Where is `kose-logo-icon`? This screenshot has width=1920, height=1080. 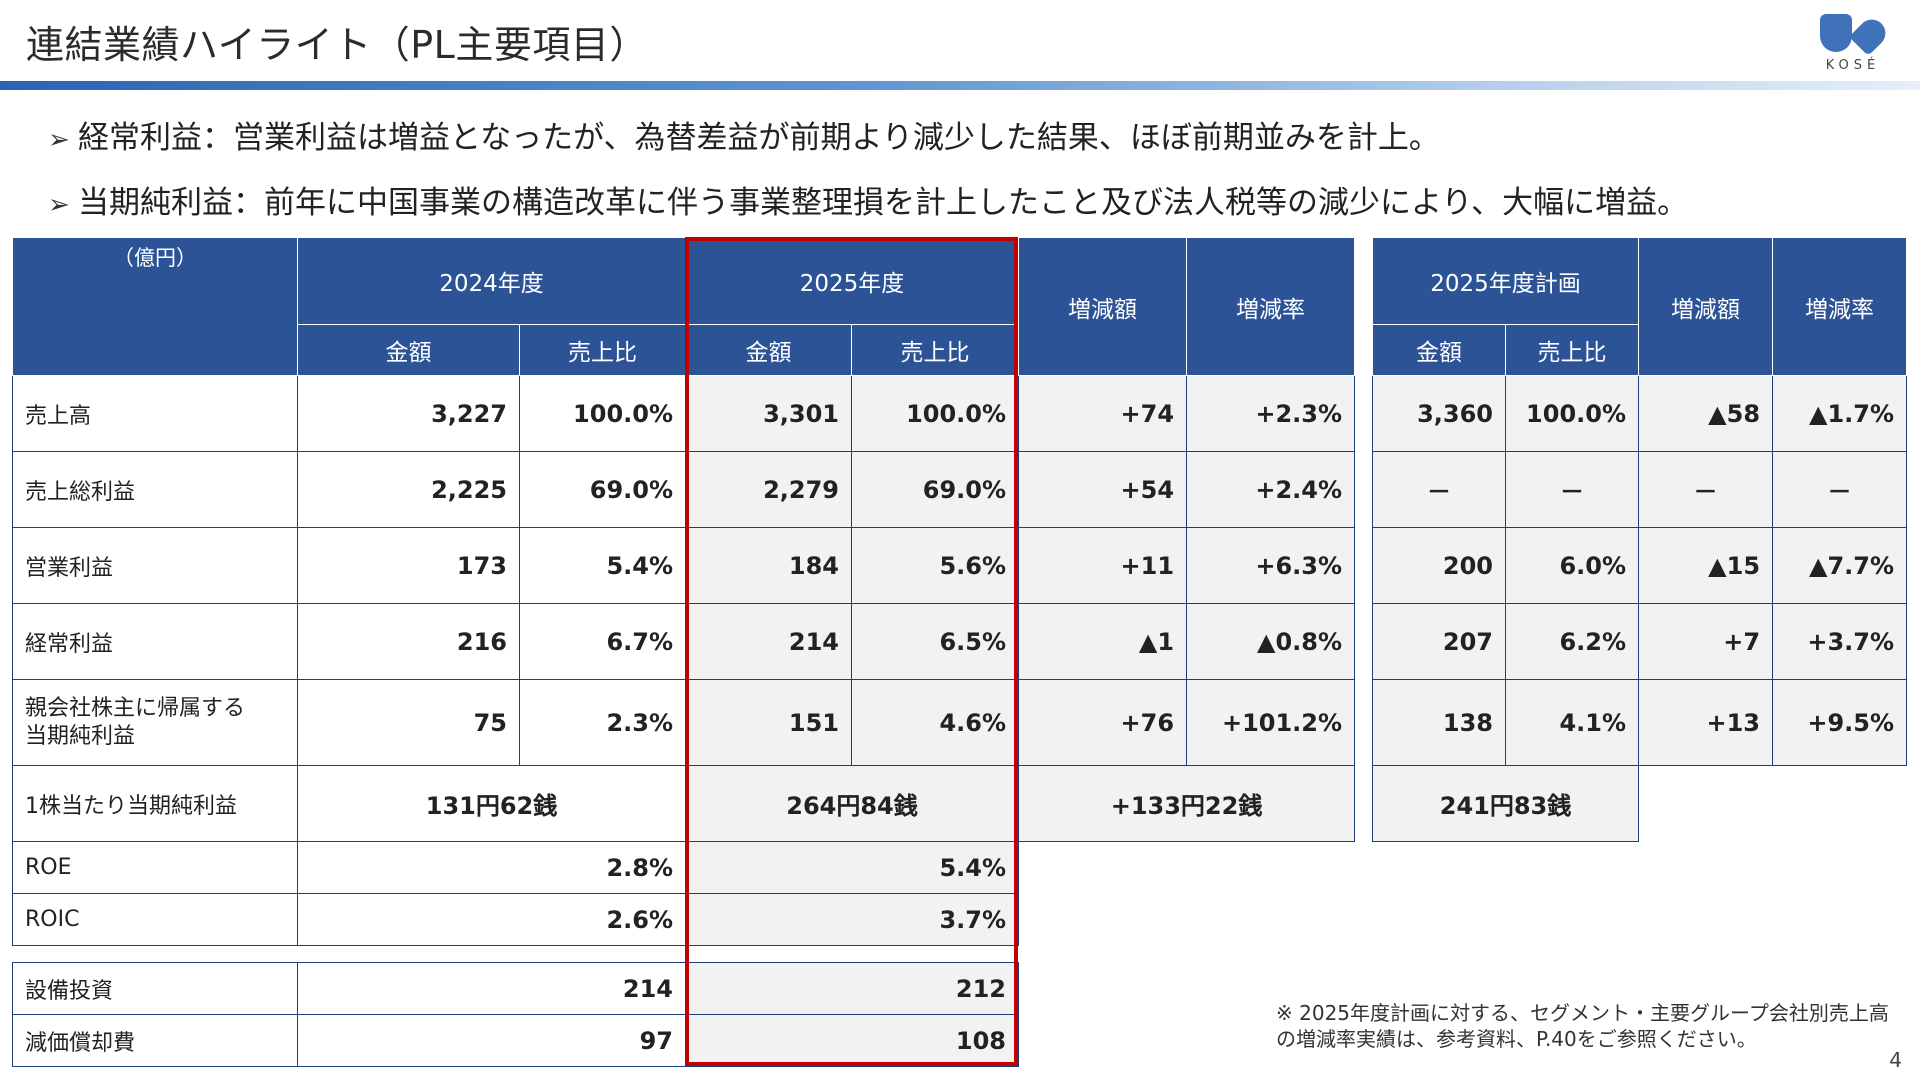
kose-logo-icon is located at coordinates (1836, 33).